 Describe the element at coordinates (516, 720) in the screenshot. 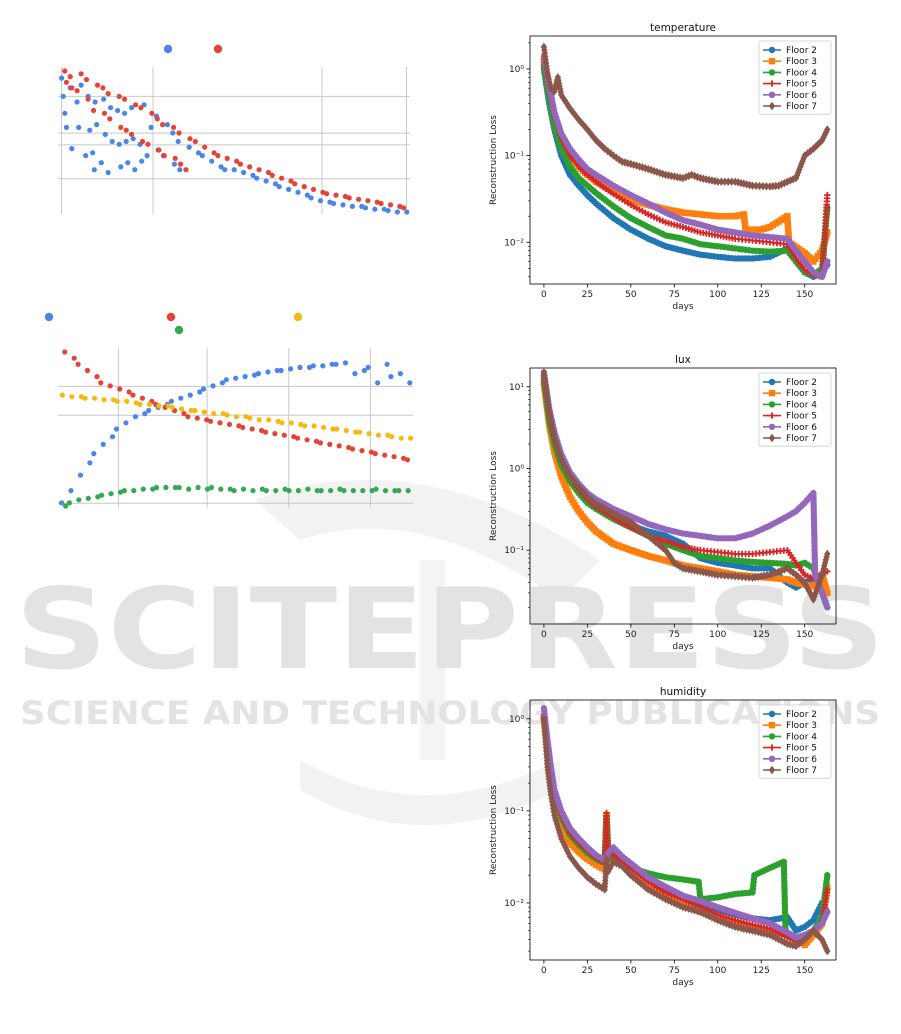

I see `y-tick-label: 10⁰` at that location.